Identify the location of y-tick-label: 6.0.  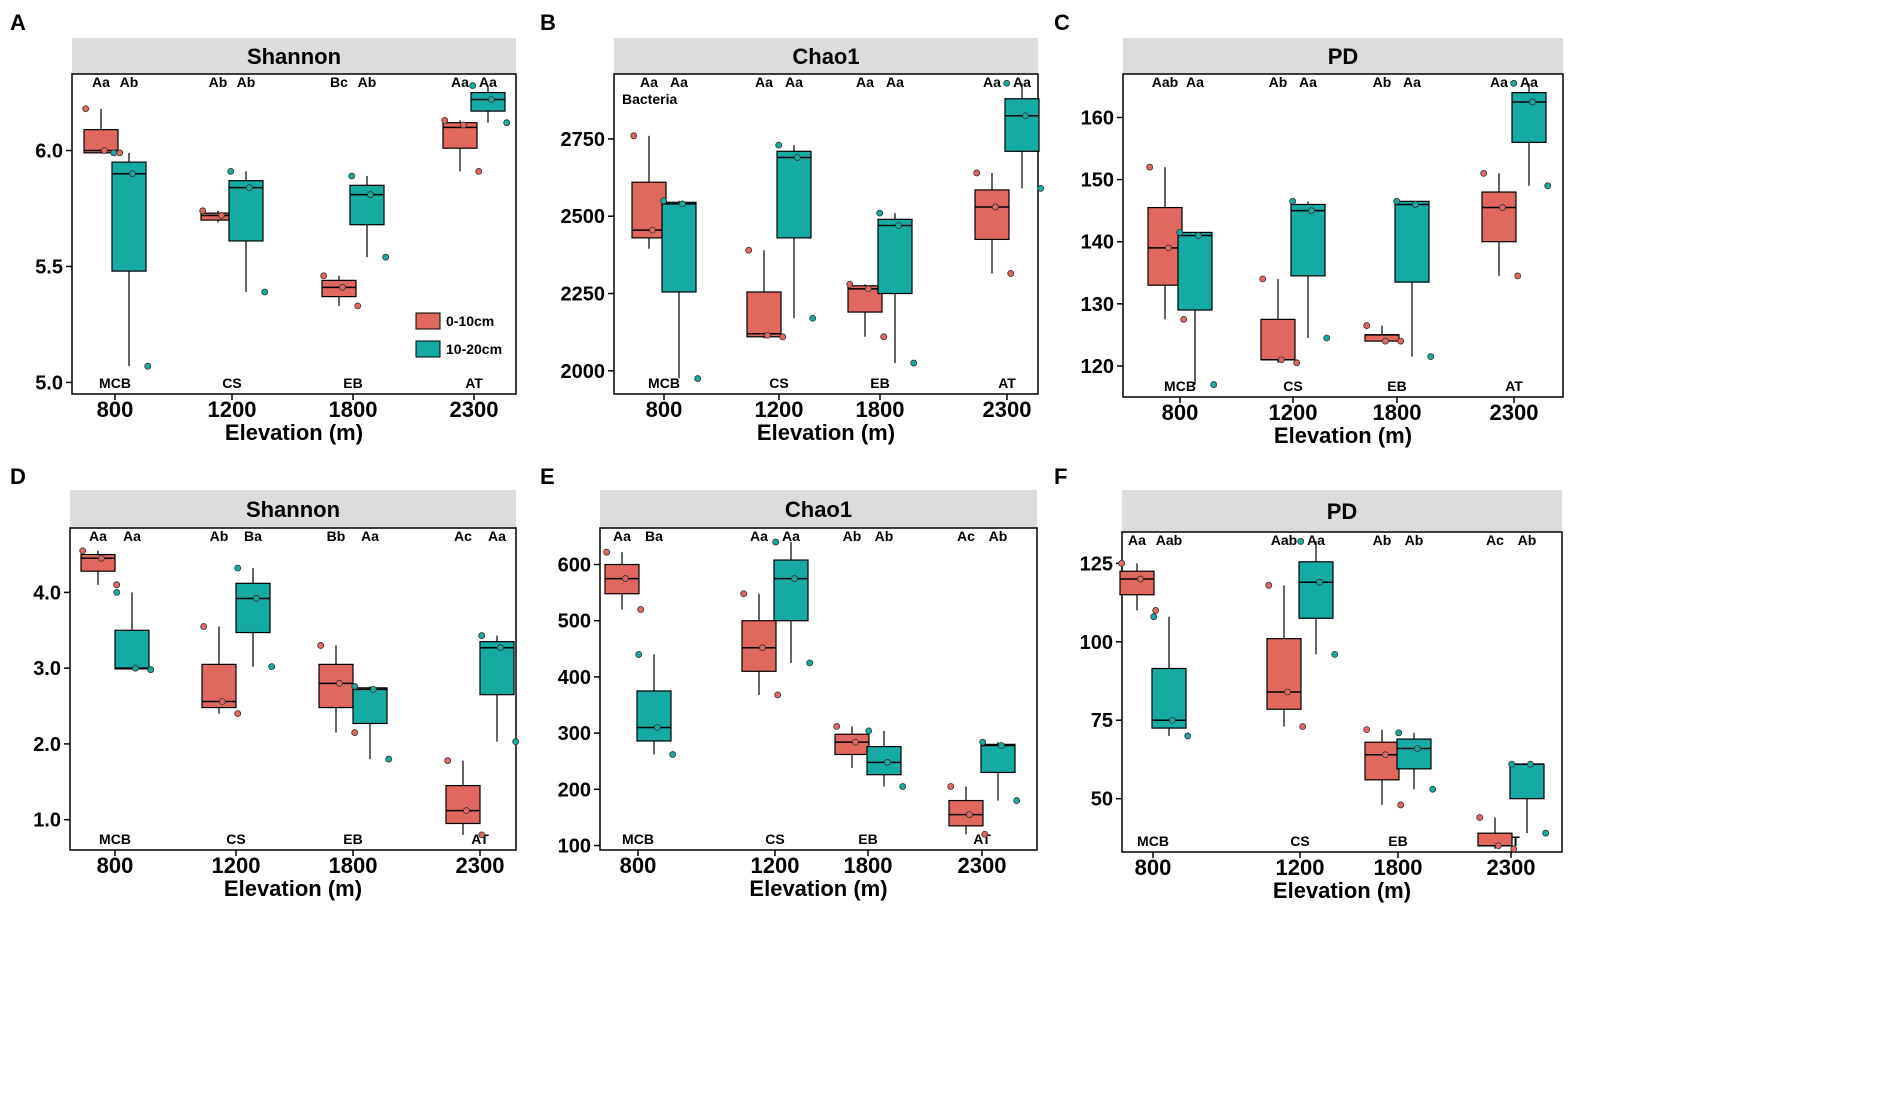
(49, 152).